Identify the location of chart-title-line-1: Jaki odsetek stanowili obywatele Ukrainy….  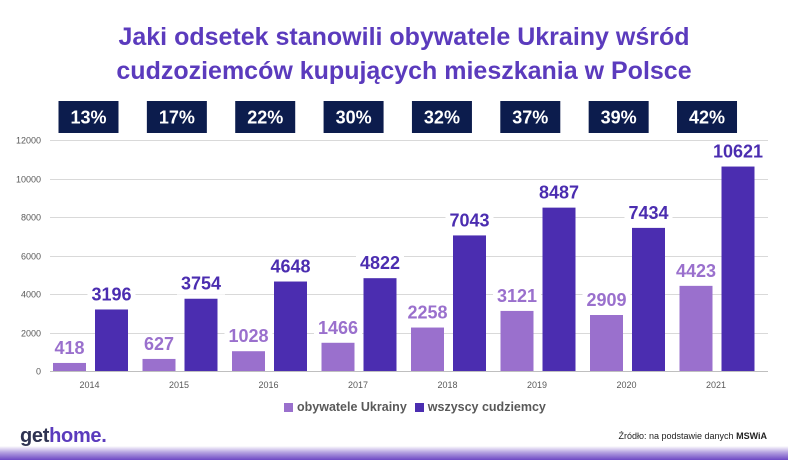
(404, 37).